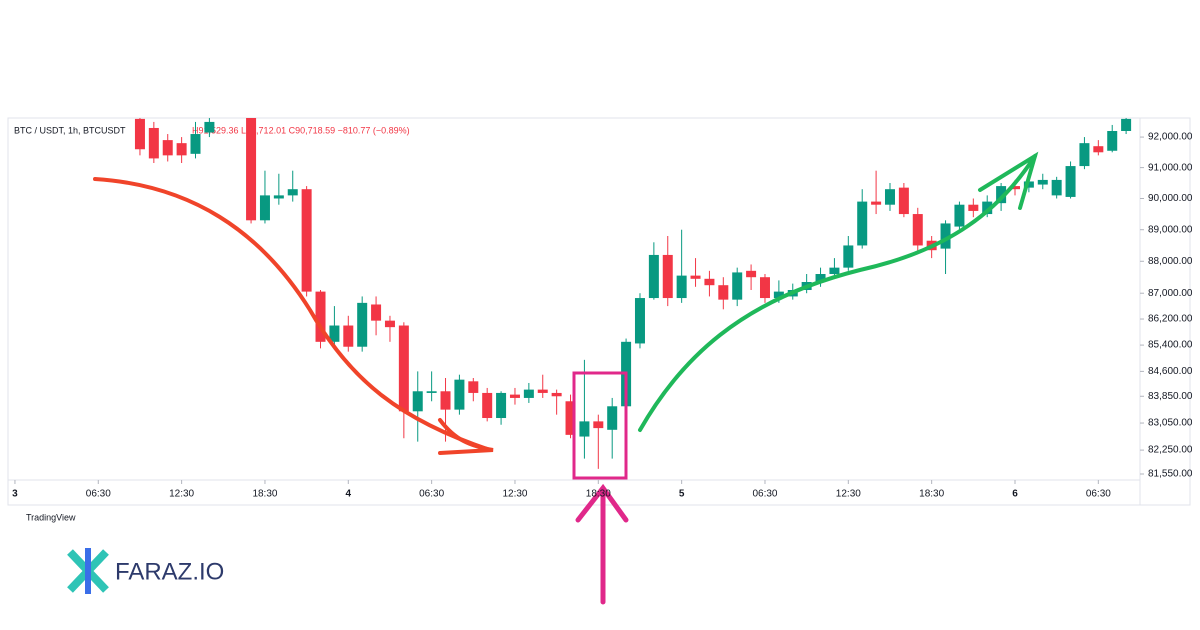 This screenshot has height=630, width=1200. What do you see at coordinates (1170, 345) in the screenshot?
I see `y-tick-label: 85,400.00` at bounding box center [1170, 345].